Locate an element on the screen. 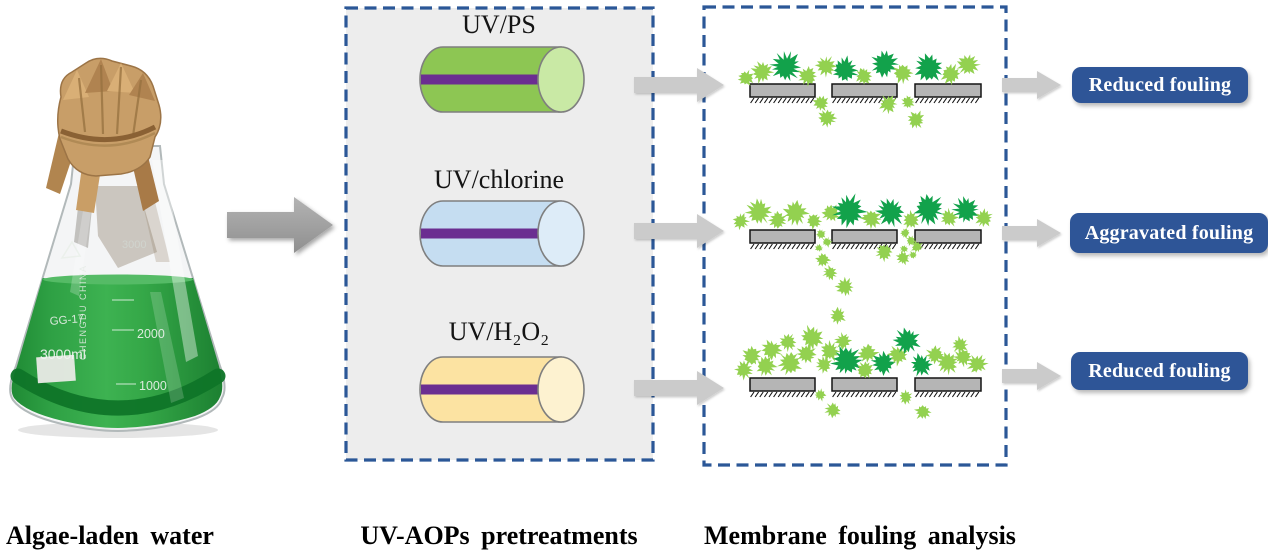 The height and width of the screenshot is (559, 1268). arrow-membrane2-to-badge is located at coordinates (1031, 233).